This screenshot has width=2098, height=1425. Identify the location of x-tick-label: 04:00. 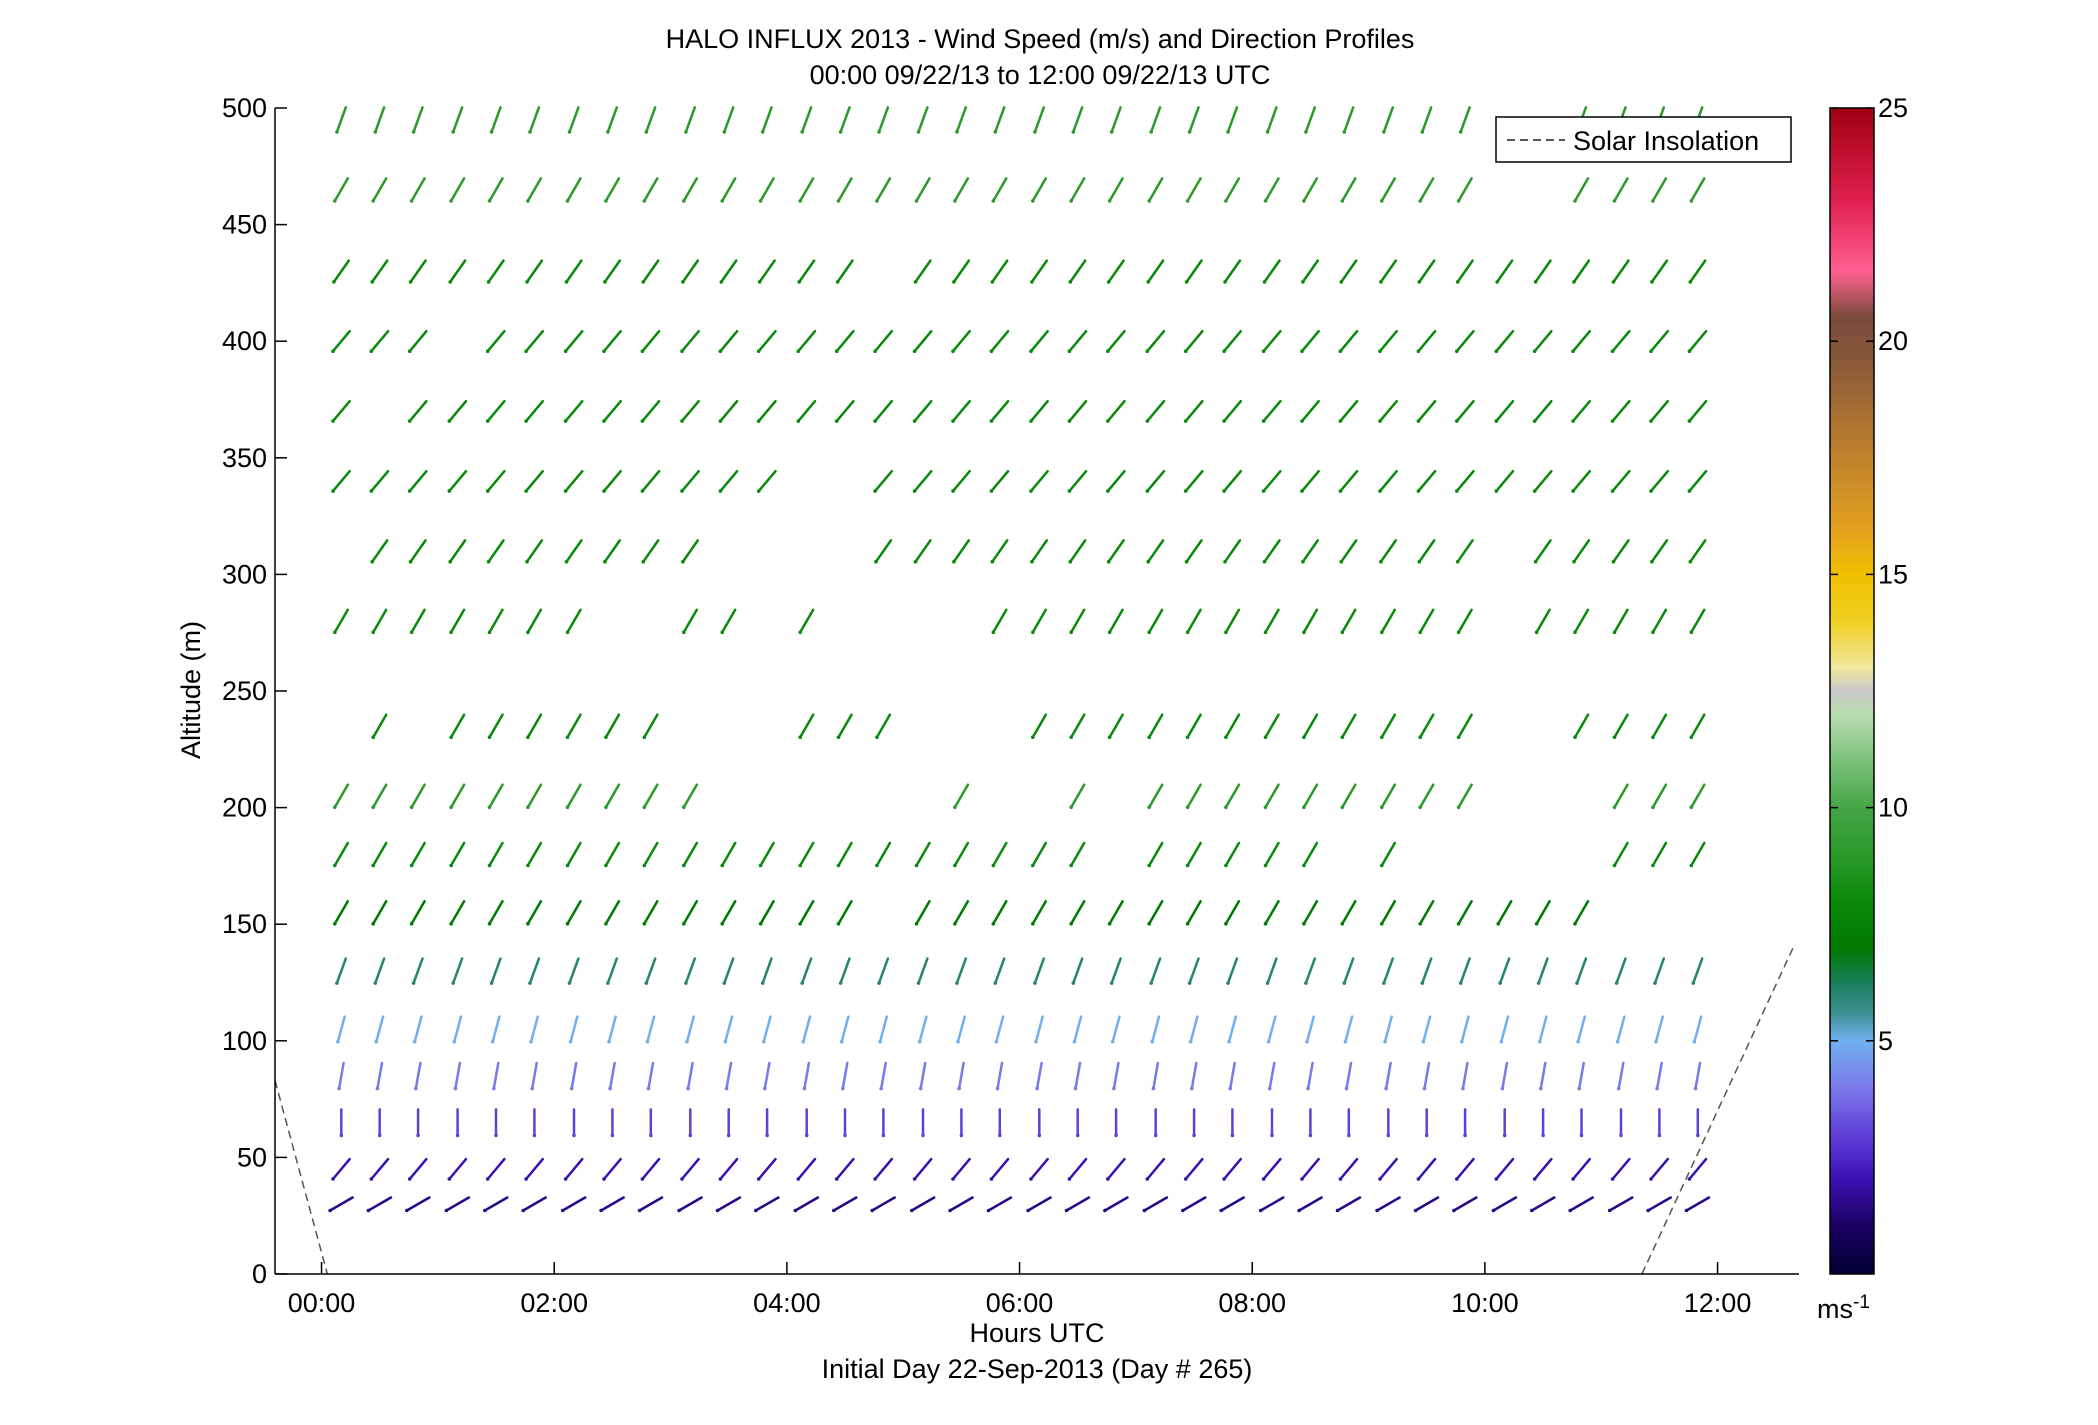
(787, 1303).